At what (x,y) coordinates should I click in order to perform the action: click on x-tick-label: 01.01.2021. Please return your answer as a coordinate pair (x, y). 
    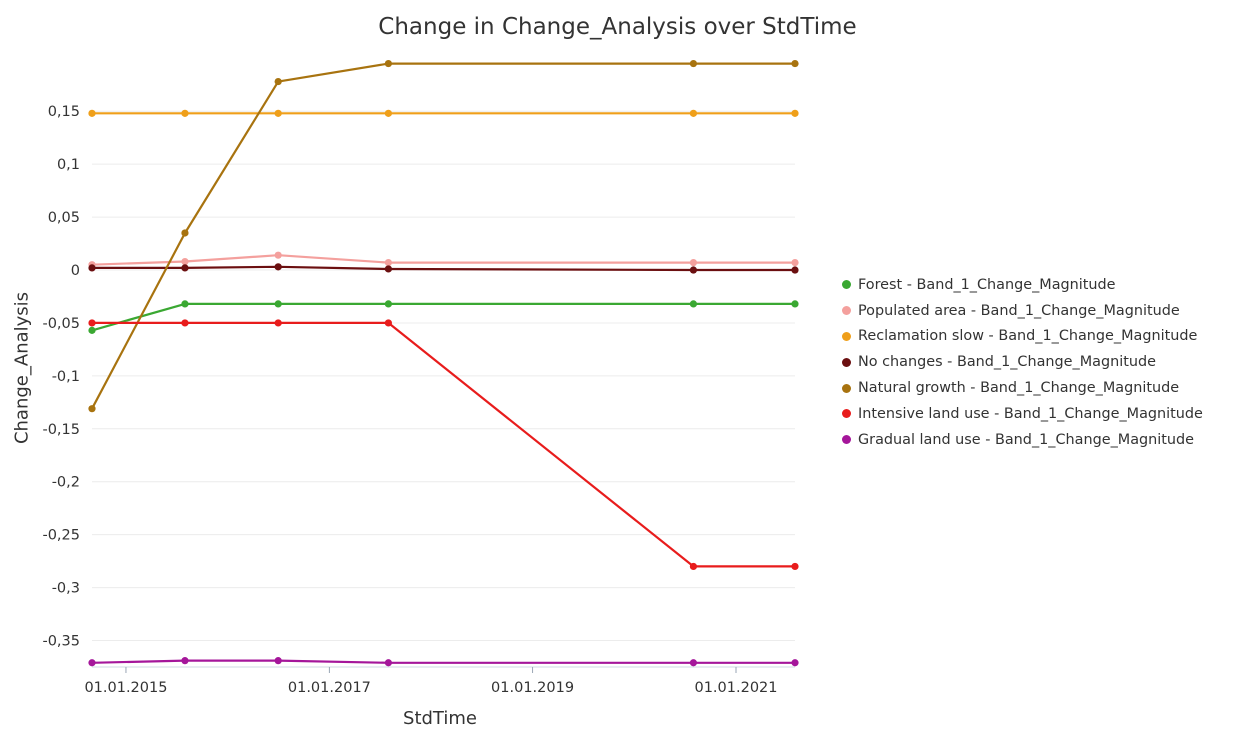
    Looking at the image, I should click on (735, 688).